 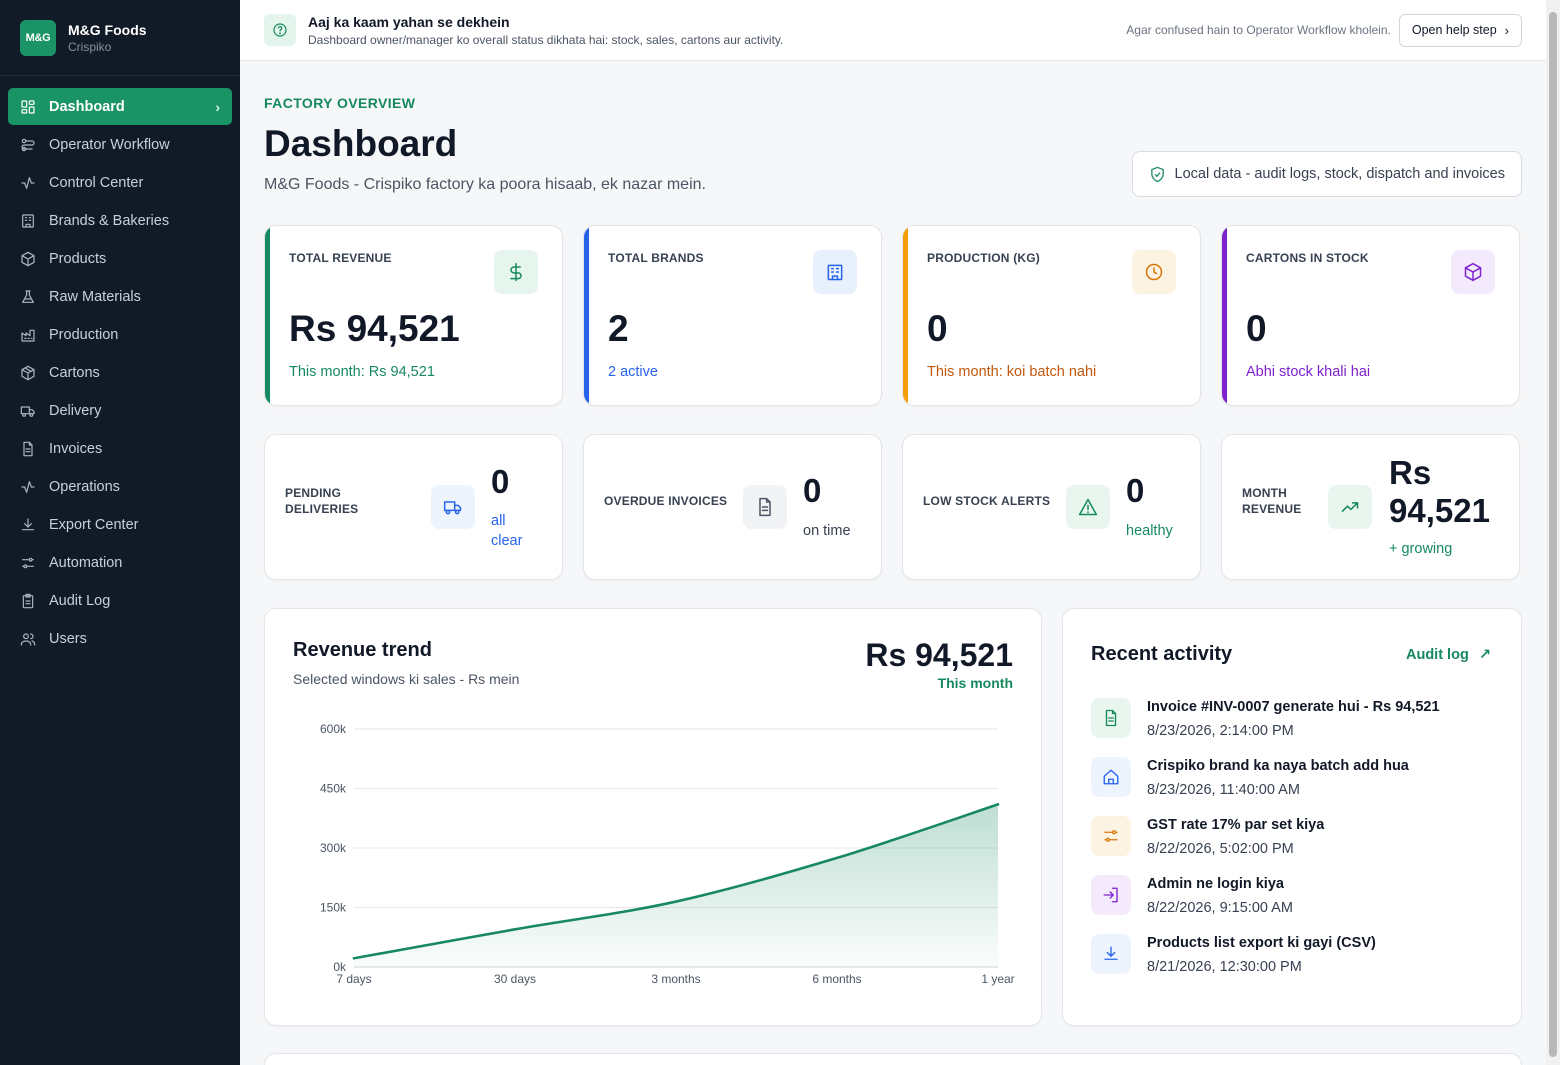 I want to click on open-help-step-label: Open help step, so click(x=1454, y=30).